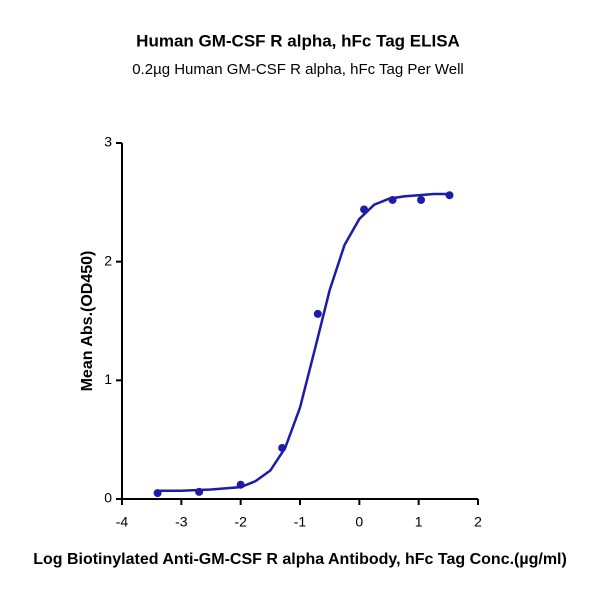 This screenshot has width=600, height=600. What do you see at coordinates (108, 498) in the screenshot?
I see `y-tick-label: 0` at bounding box center [108, 498].